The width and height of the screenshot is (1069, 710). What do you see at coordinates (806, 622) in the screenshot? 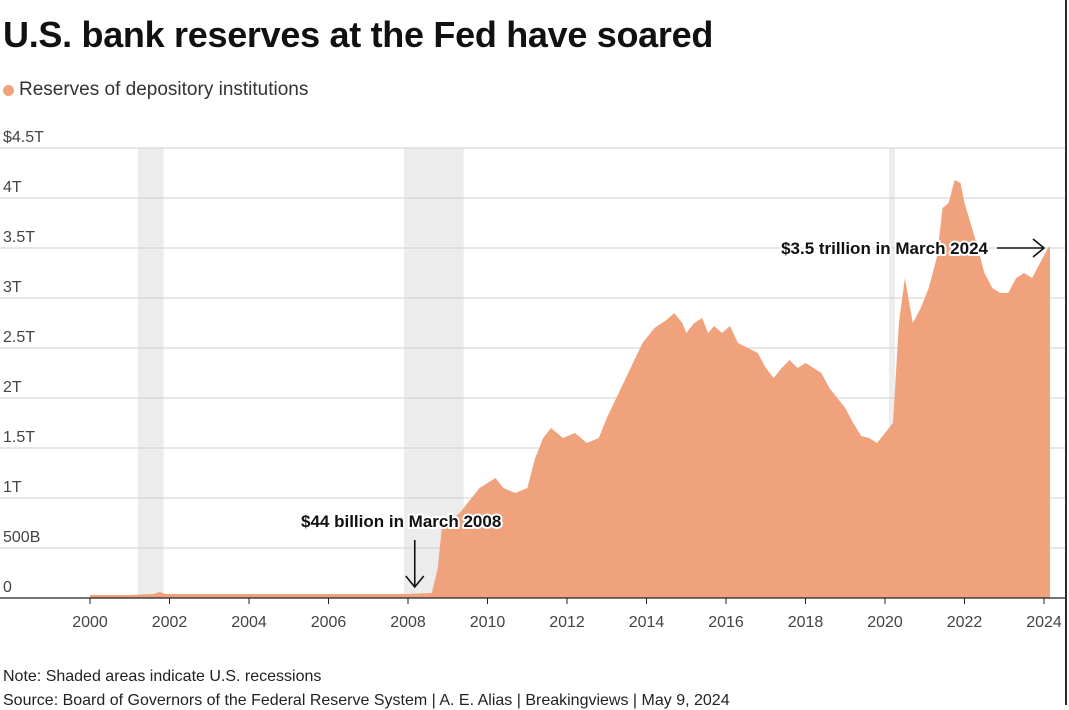
I see `x-tick-label: 2018` at bounding box center [806, 622].